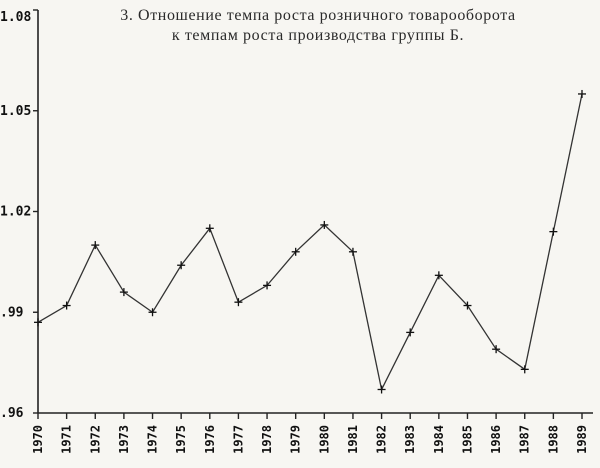  What do you see at coordinates (153, 439) in the screenshot?
I see `x-tick-label: 1974` at bounding box center [153, 439].